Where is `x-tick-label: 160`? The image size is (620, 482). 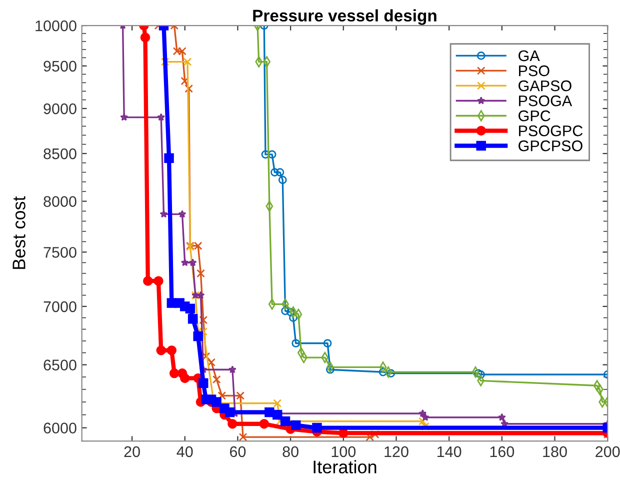
x-tick-label: 160 is located at coordinates (502, 452).